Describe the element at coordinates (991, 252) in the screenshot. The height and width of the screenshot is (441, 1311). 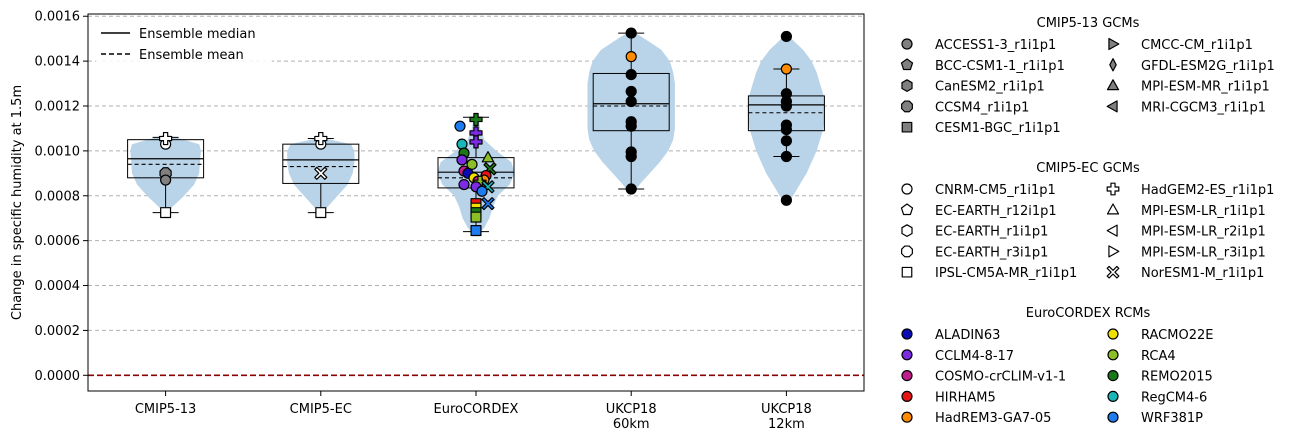
I see `legend-label: EC-EARTH_r3i1p1` at that location.